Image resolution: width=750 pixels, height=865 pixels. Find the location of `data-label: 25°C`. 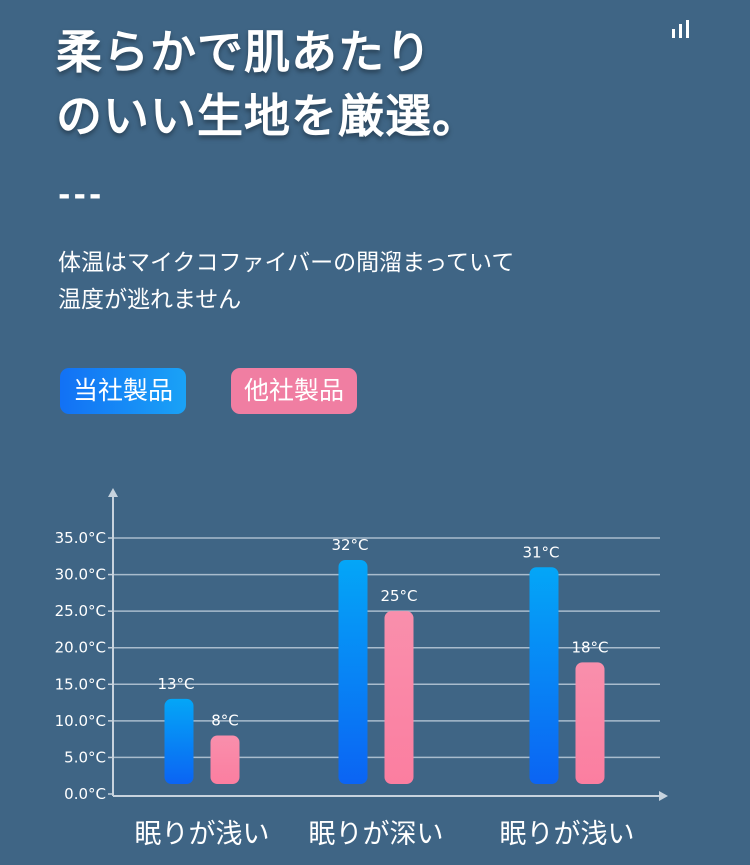

data-label: 25°C is located at coordinates (398, 596).